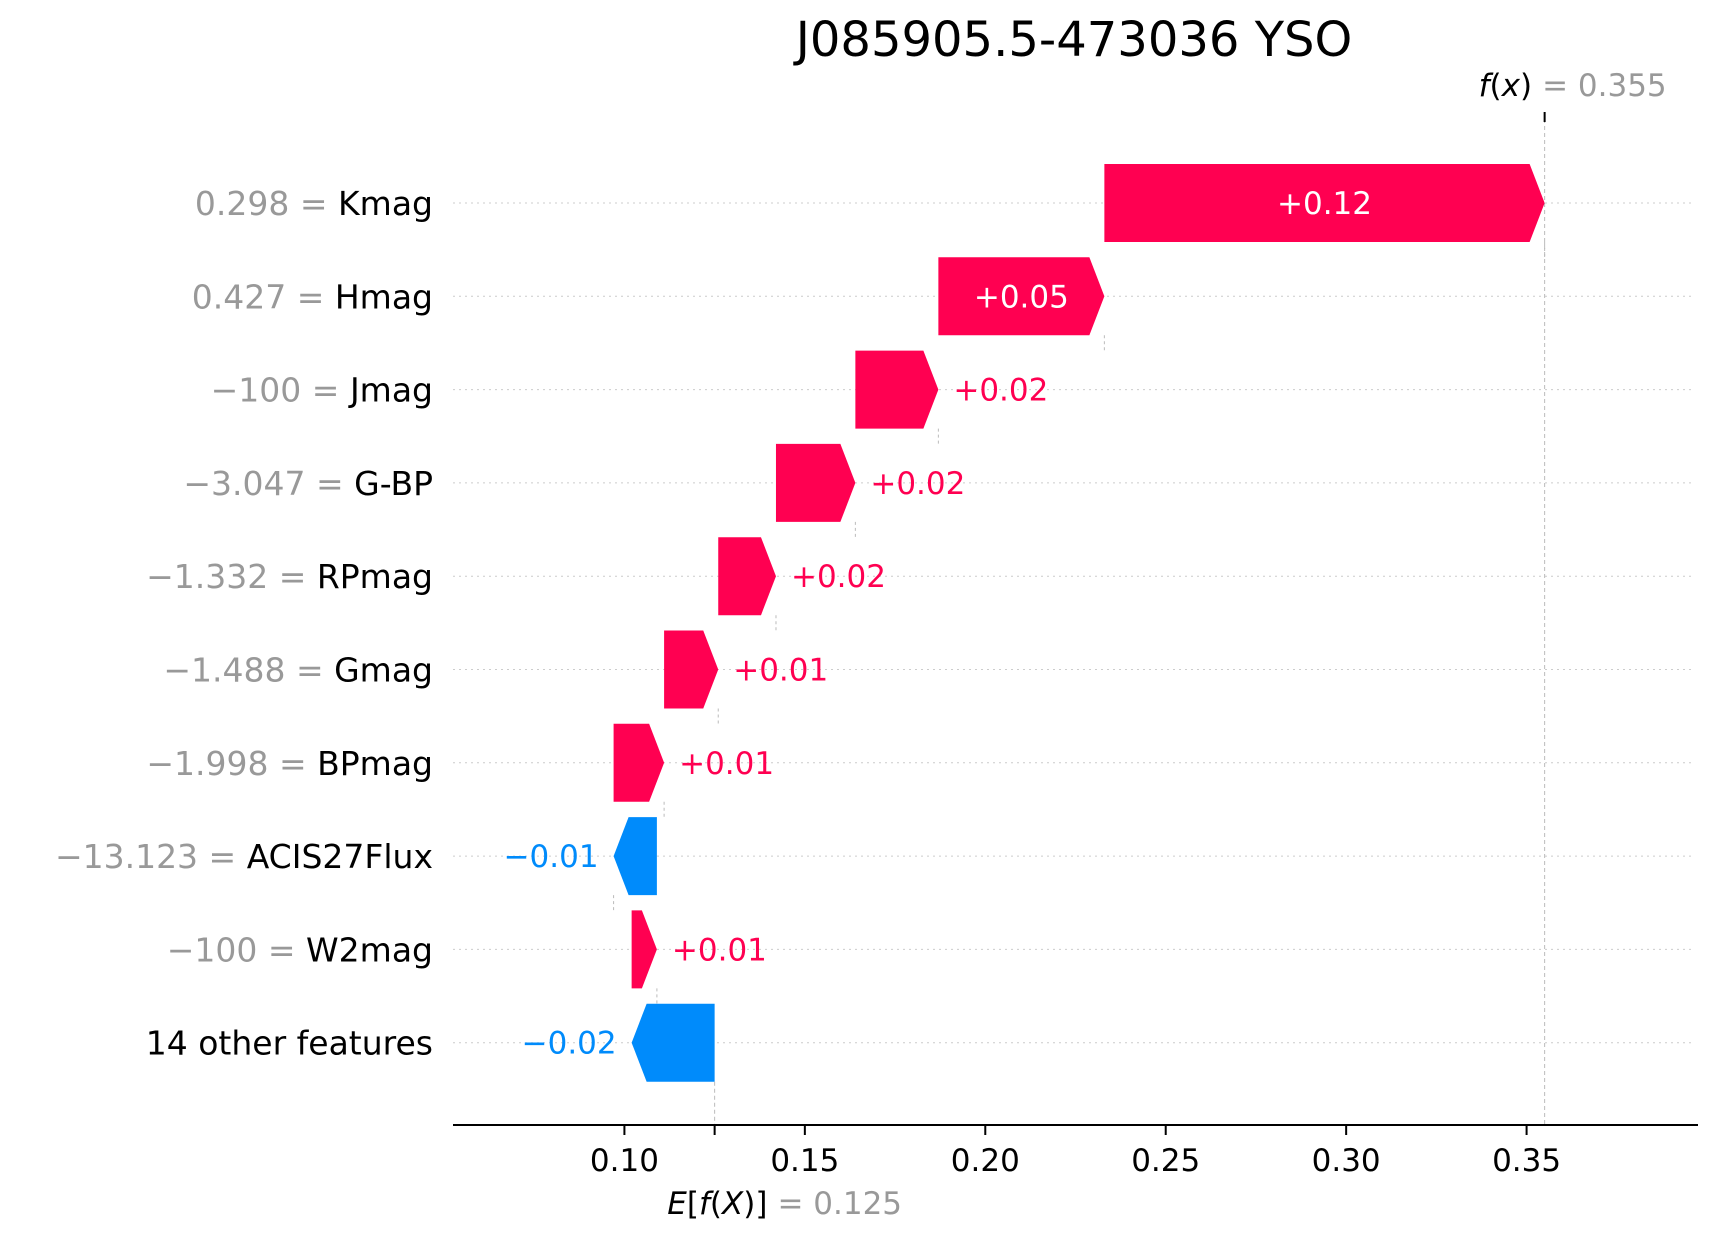 This screenshot has width=1724, height=1236. I want to click on feature-label: 0.298 = Kmag, so click(314, 203).